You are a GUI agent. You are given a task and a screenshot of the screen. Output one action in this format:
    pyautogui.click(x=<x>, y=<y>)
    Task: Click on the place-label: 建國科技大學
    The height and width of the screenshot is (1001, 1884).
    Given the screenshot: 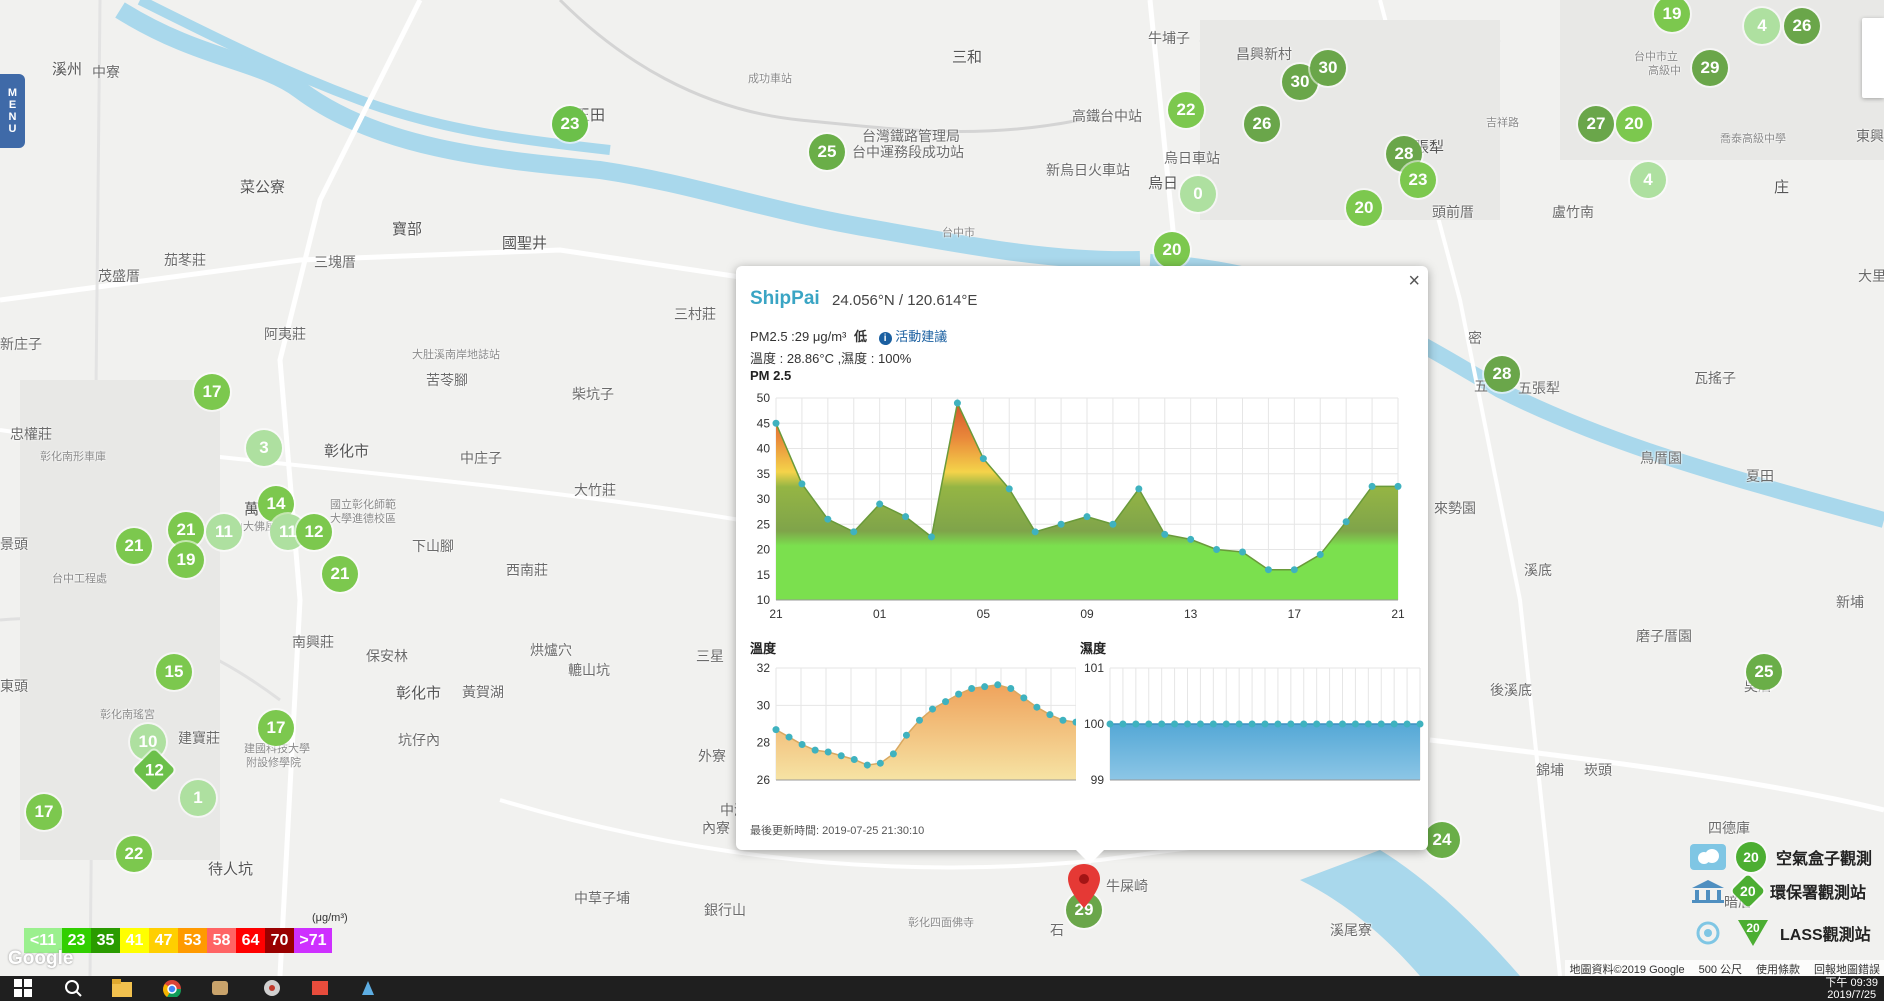 What is the action you would take?
    pyautogui.click(x=277, y=749)
    